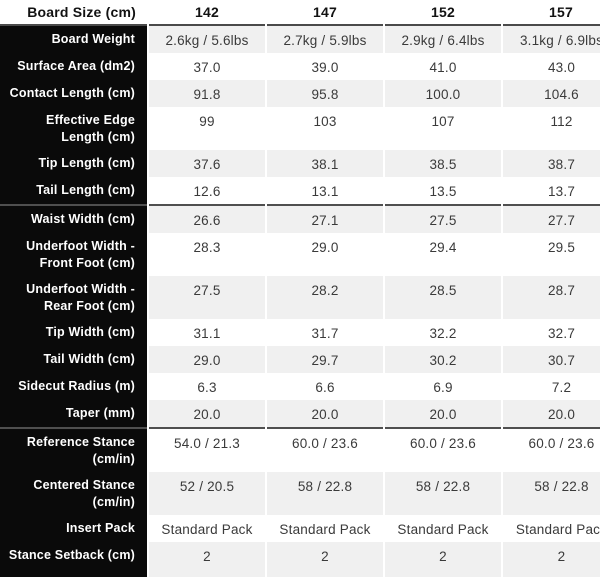  What do you see at coordinates (74, 218) in the screenshot?
I see `row-label: Waist Width (cm)` at bounding box center [74, 218].